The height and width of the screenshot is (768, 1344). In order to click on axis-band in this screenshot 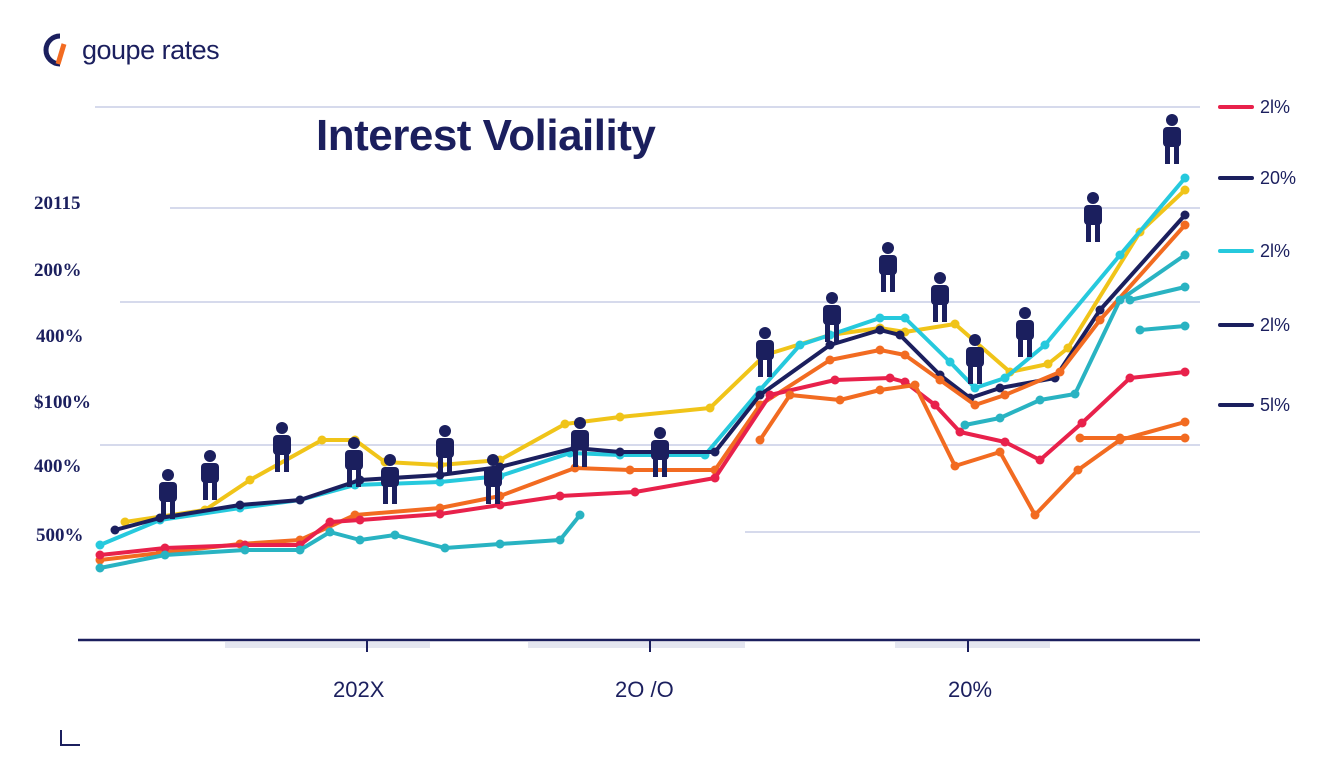, I will do `click(327, 645)`.